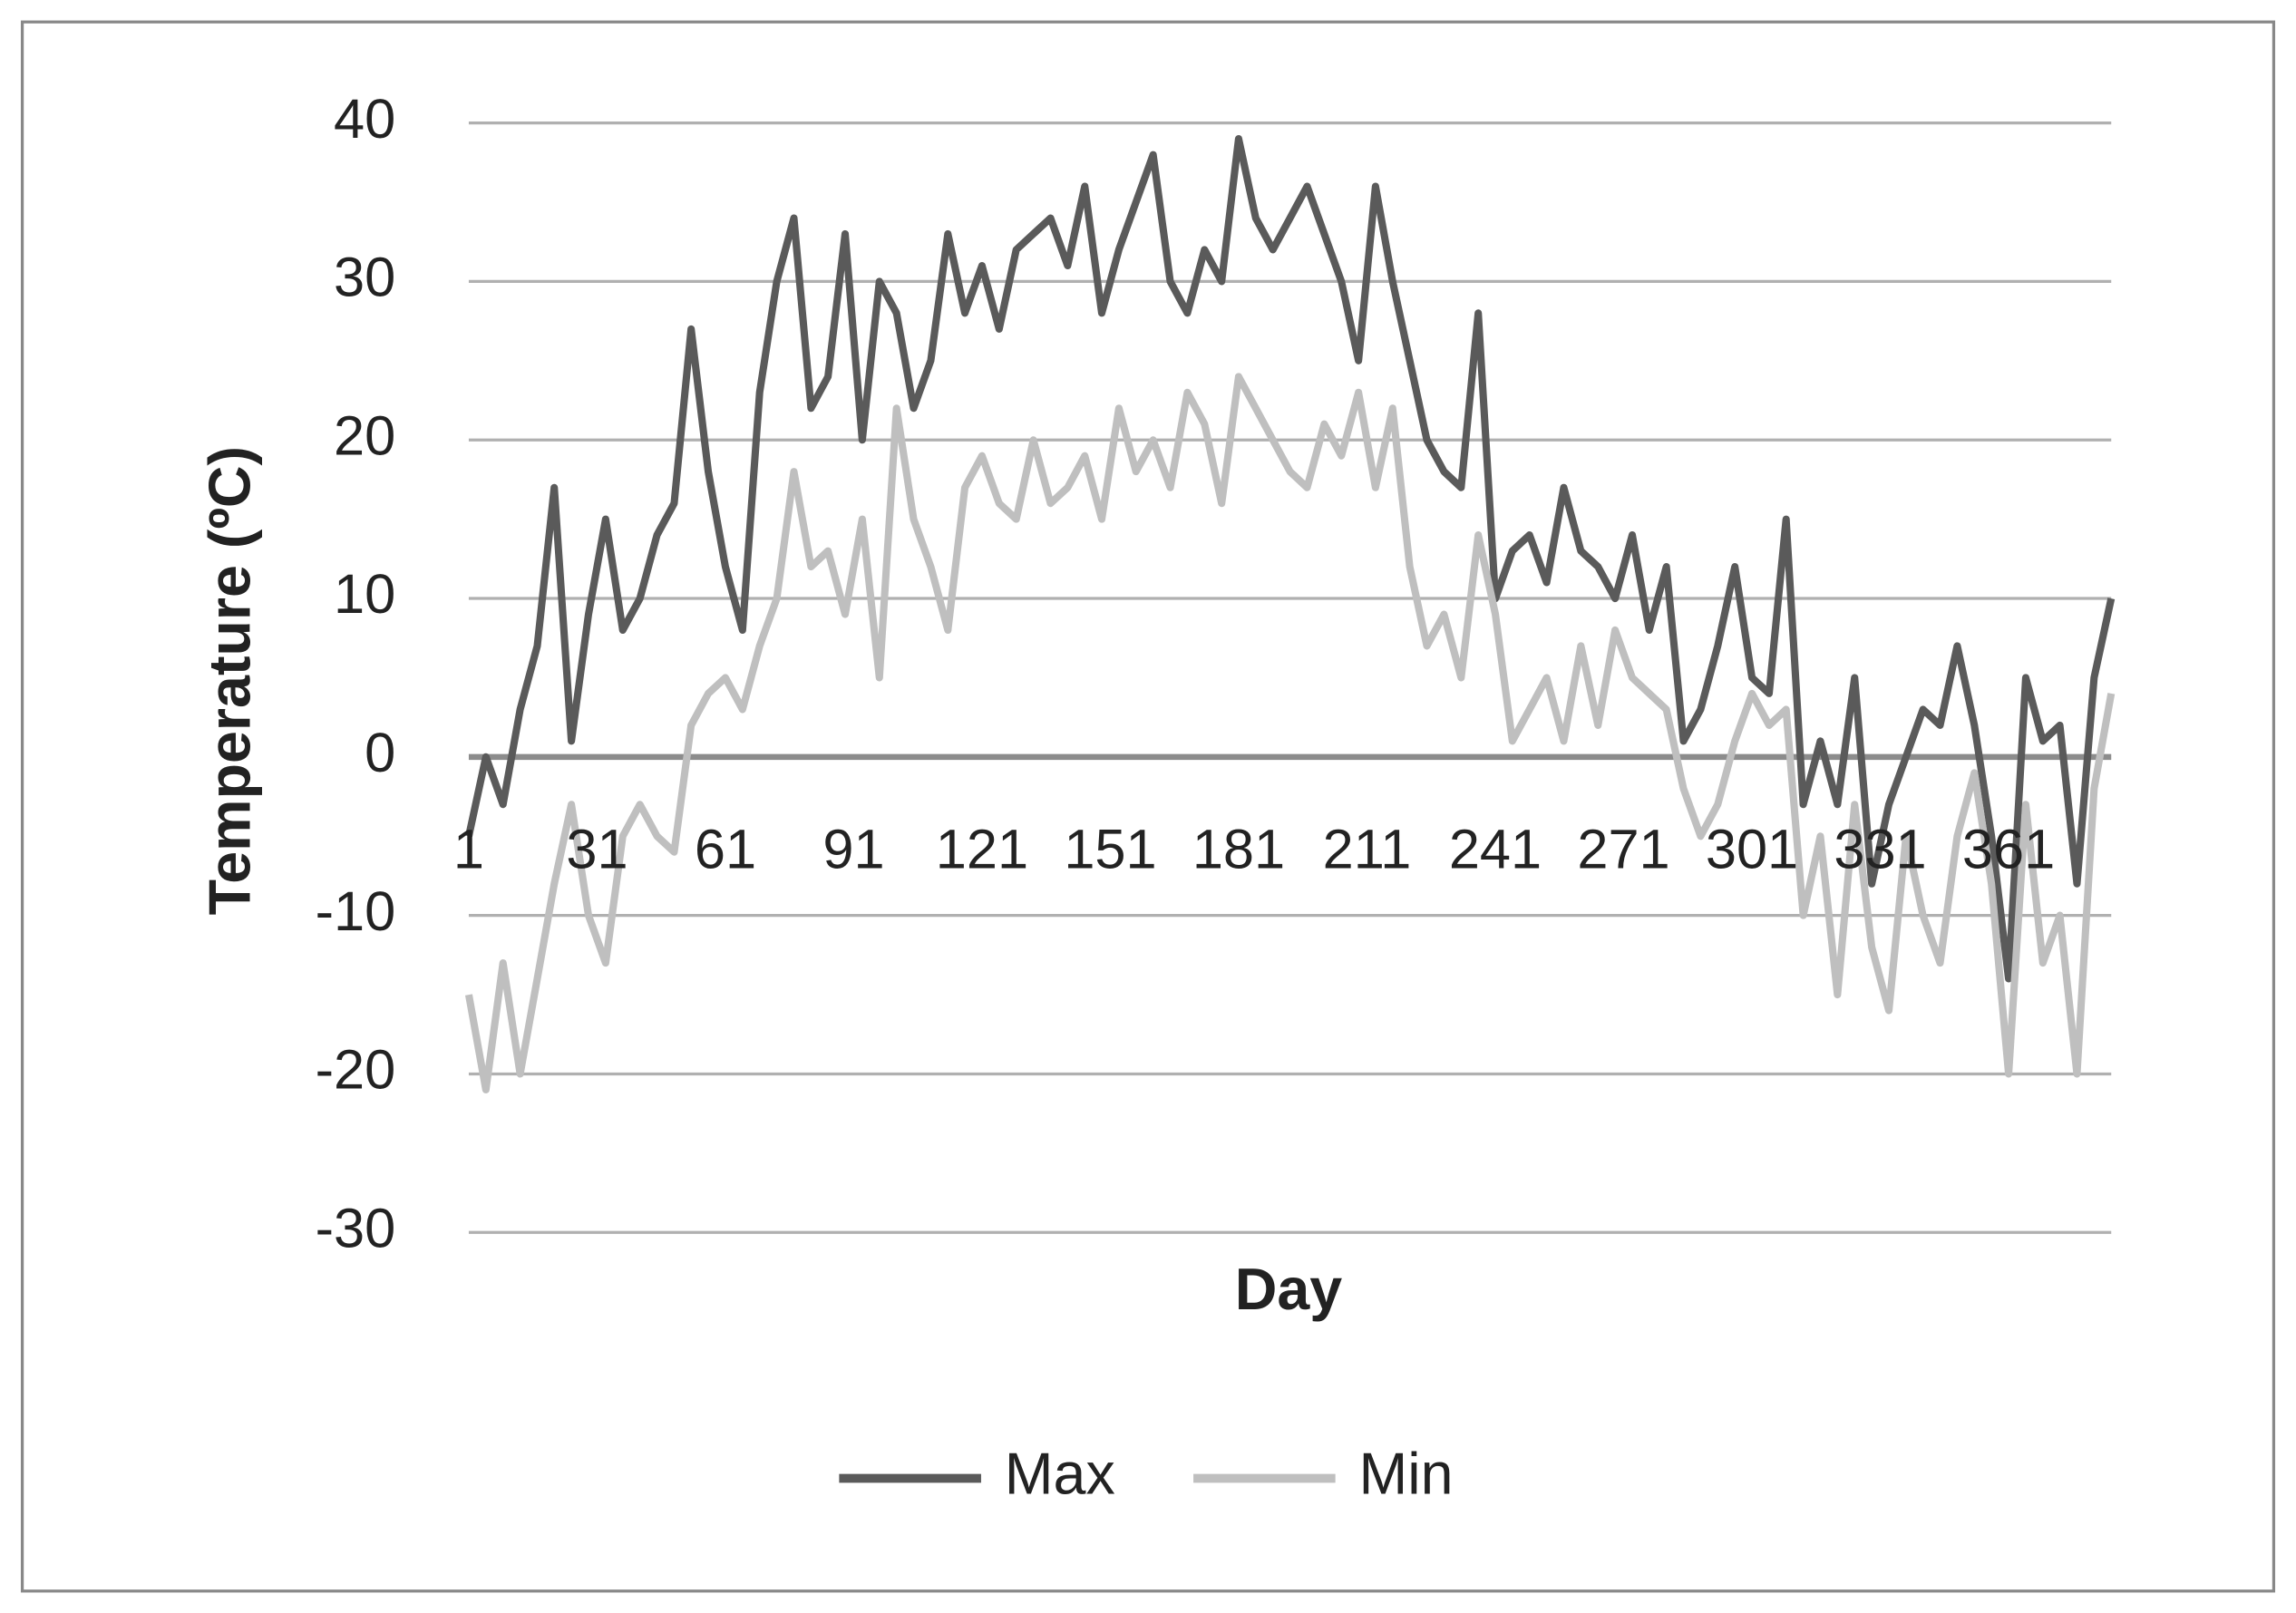 The height and width of the screenshot is (1613, 2296). What do you see at coordinates (2008, 849) in the screenshot?
I see `x-tick-label: 361` at bounding box center [2008, 849].